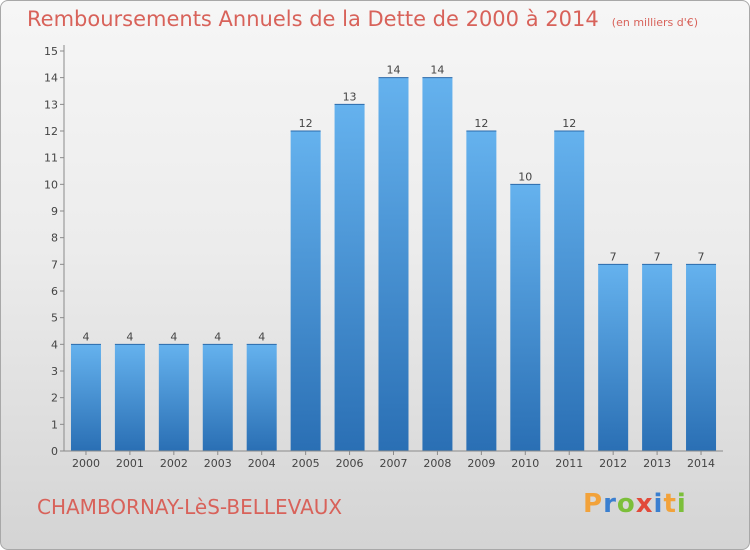 The width and height of the screenshot is (750, 550). I want to click on x-tick-label: 2011, so click(569, 463).